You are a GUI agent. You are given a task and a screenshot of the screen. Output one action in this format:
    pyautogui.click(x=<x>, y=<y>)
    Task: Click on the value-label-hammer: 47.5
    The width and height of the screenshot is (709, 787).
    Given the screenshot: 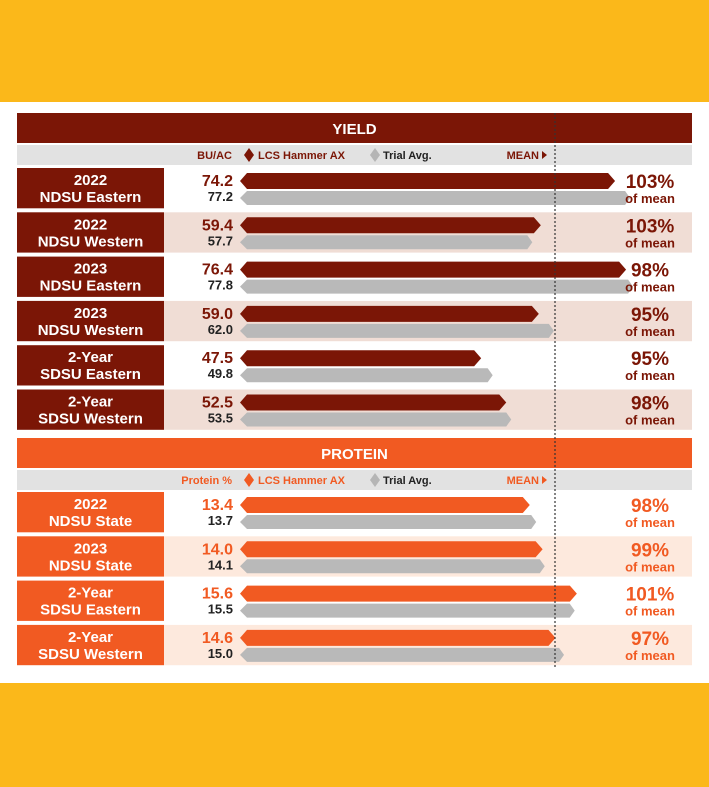 What is the action you would take?
    pyautogui.click(x=217, y=358)
    